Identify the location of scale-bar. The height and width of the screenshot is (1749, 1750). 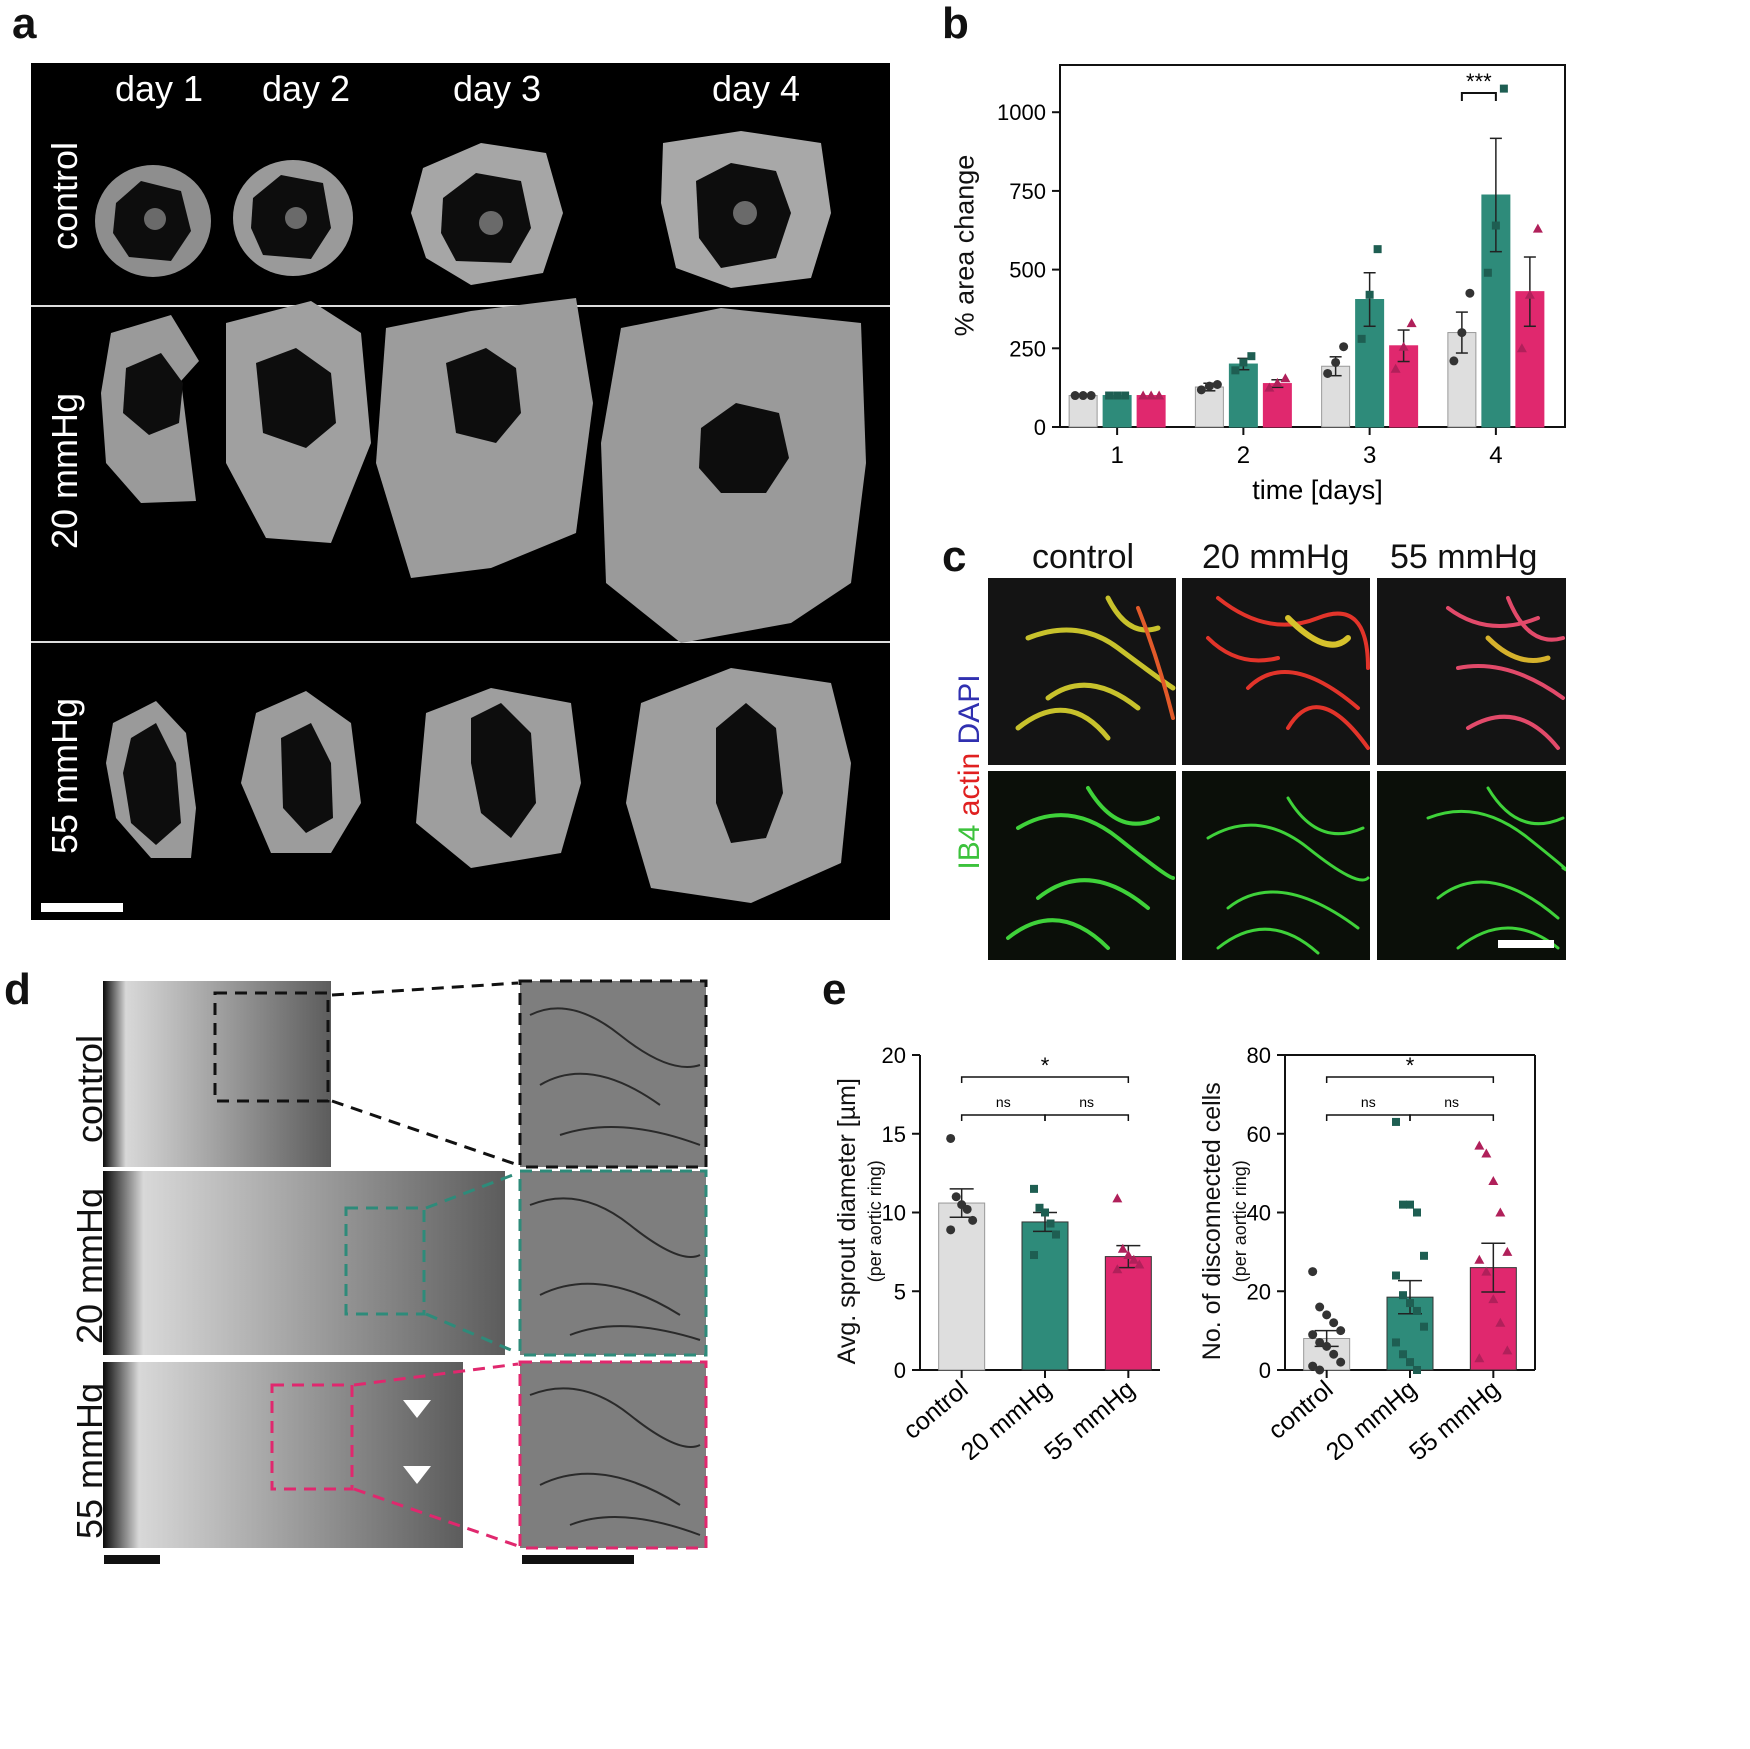
(82, 907).